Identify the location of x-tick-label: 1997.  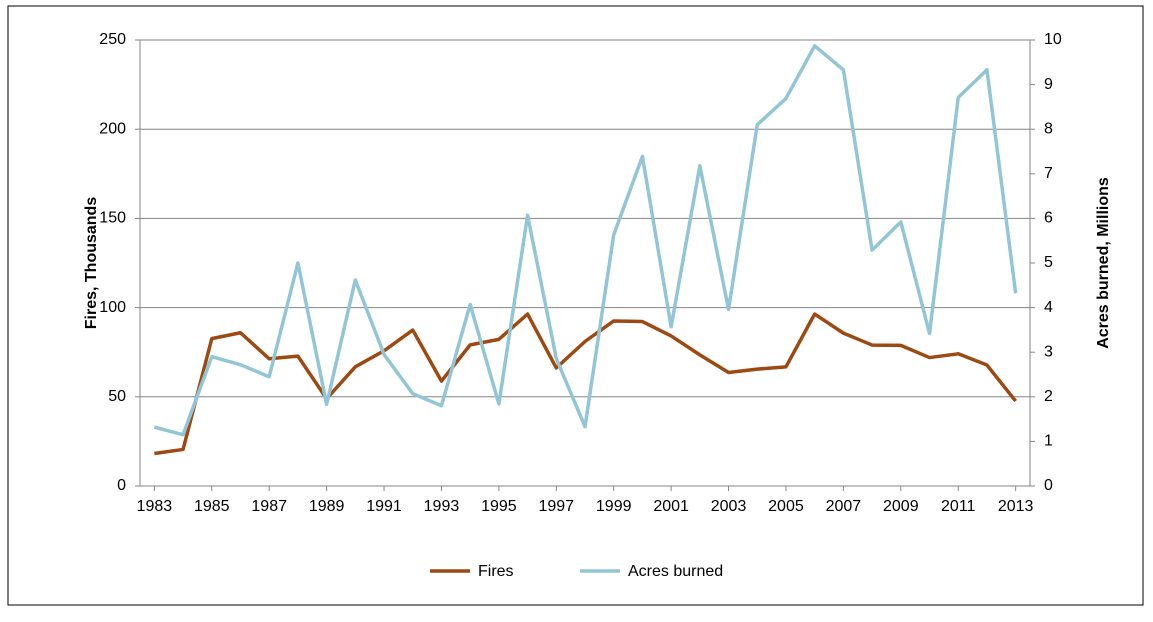
(556, 506).